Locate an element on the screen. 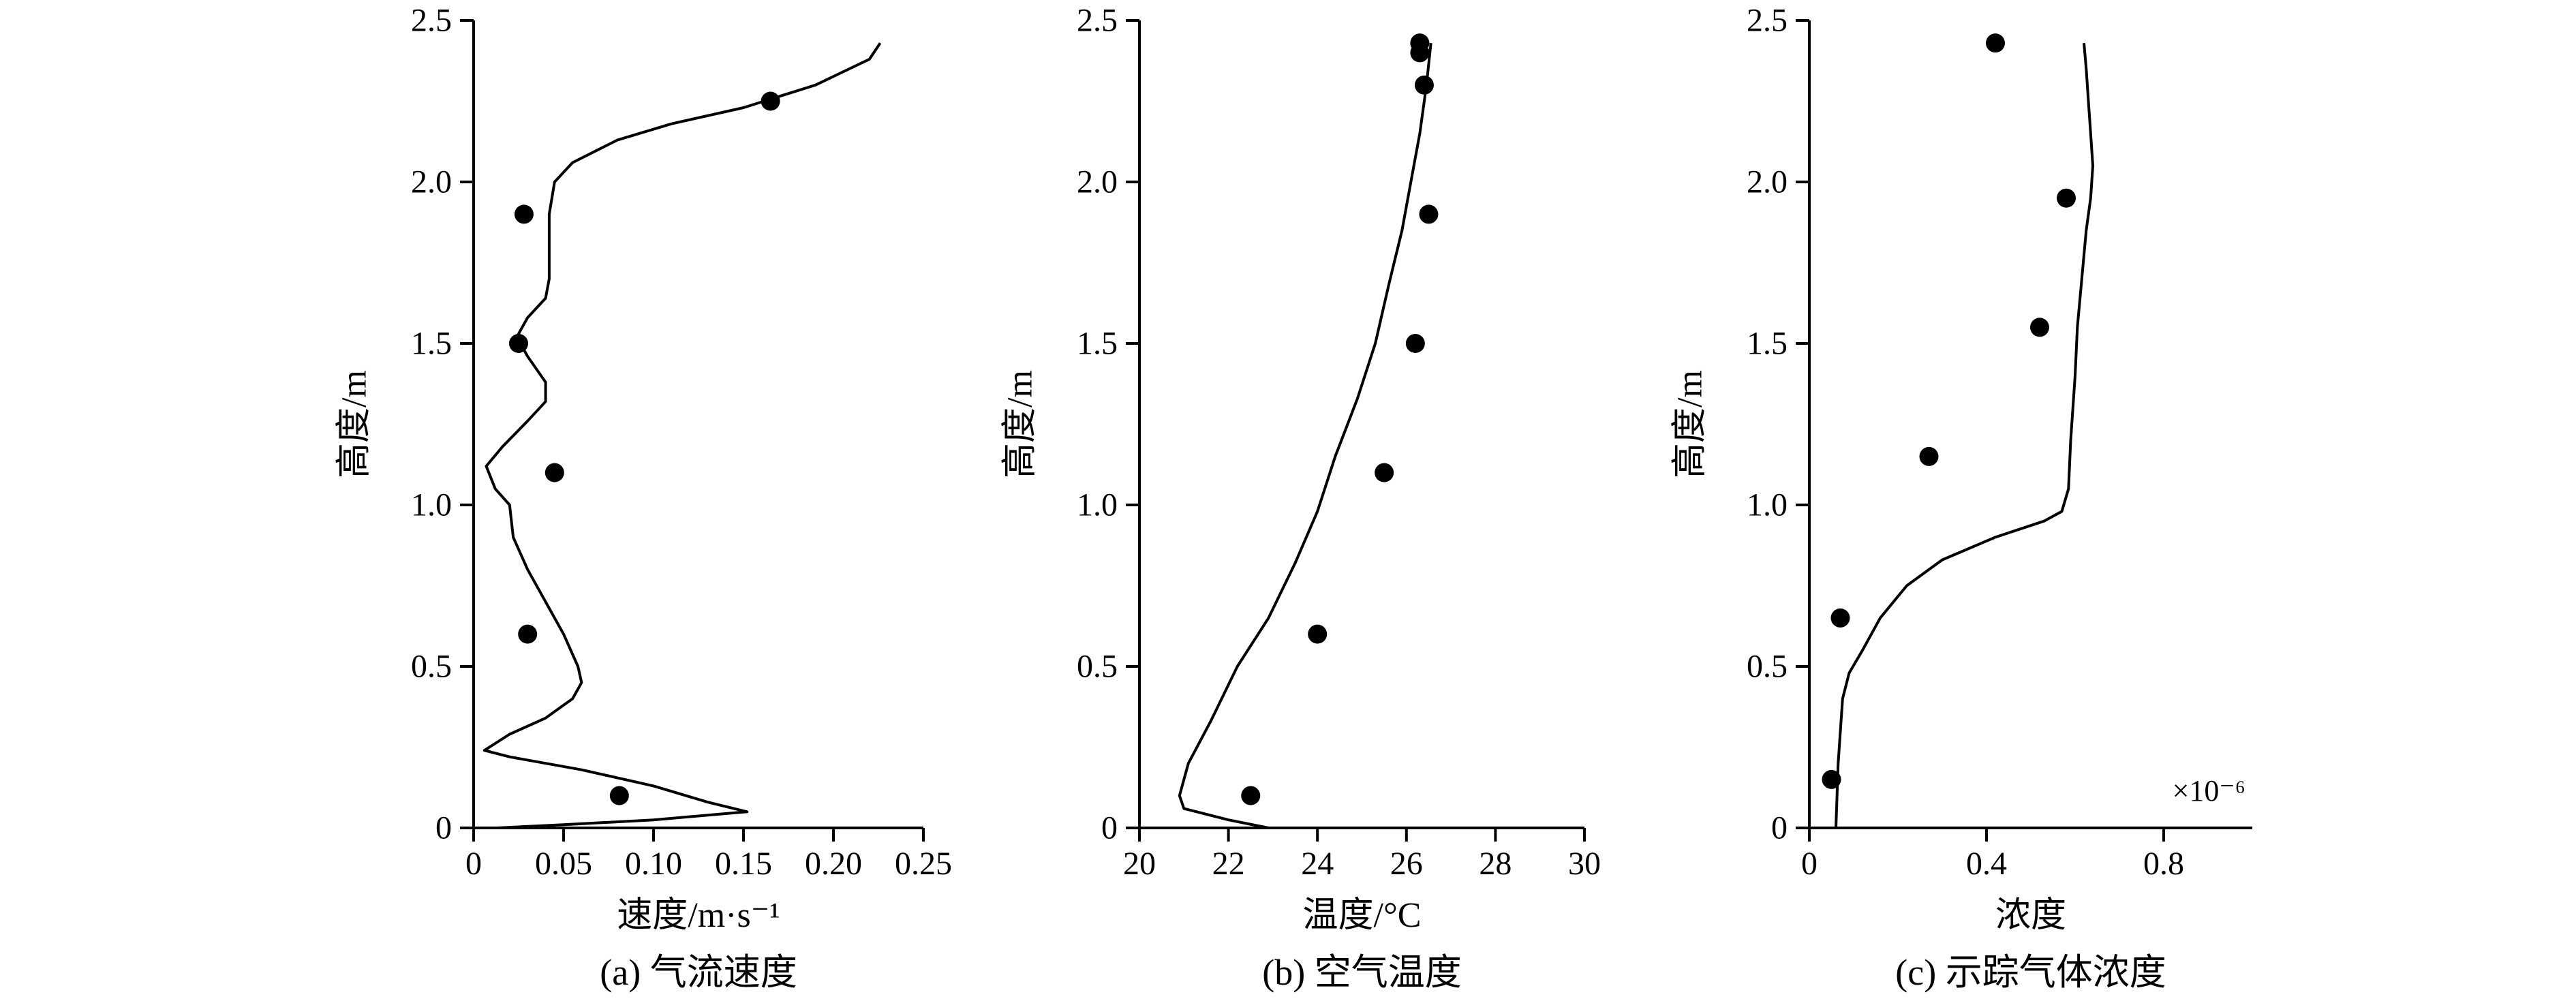 This screenshot has width=2576, height=1001. panel-caption: (c) 示踪气体浓度 is located at coordinates (2030, 972).